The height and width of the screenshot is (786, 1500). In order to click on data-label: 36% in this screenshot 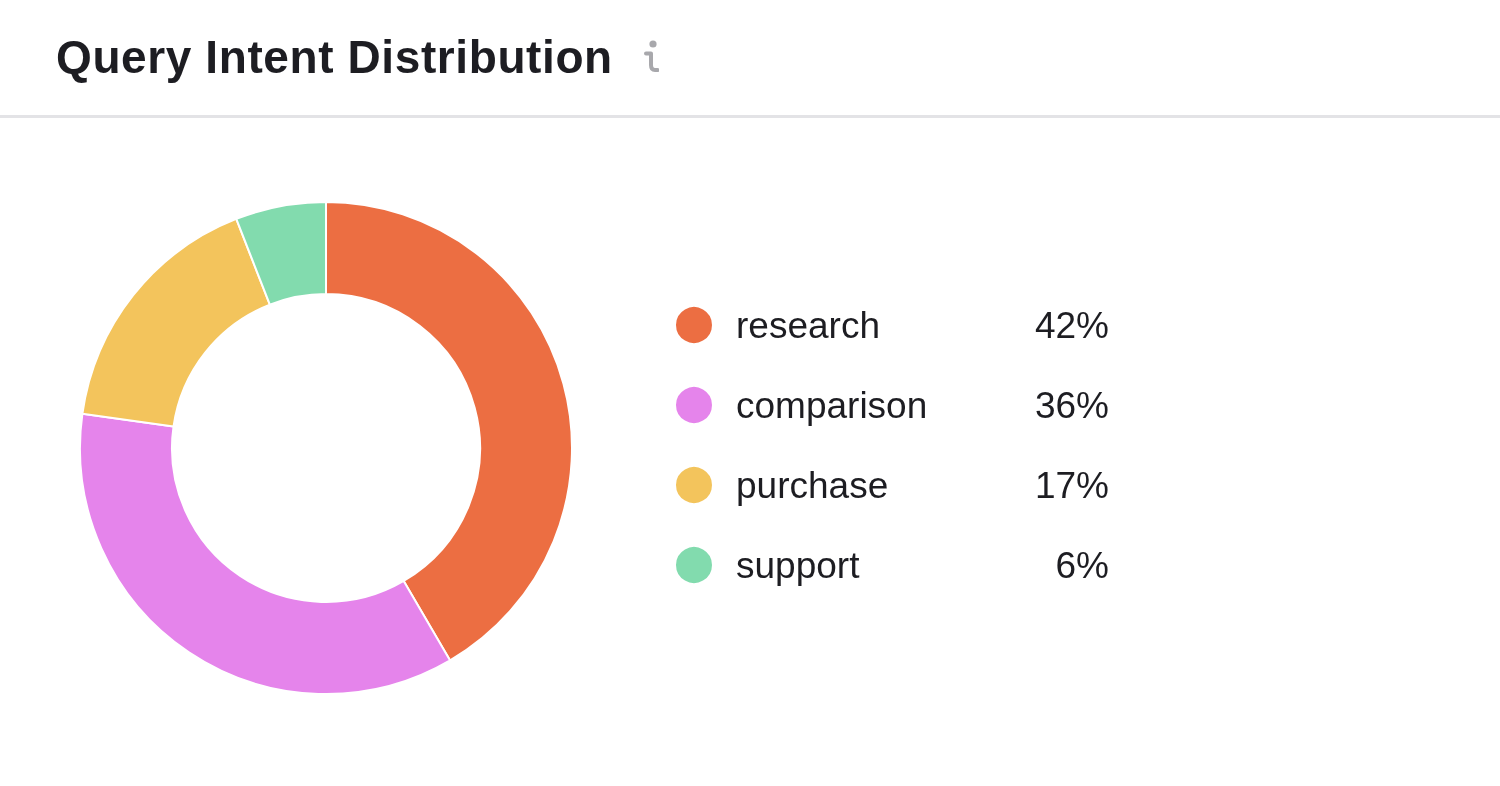, I will do `click(1071, 405)`.